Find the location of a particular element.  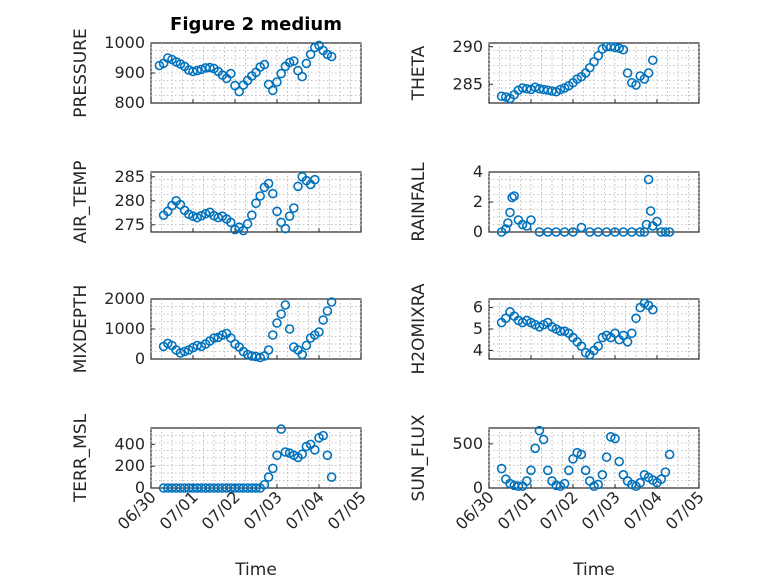

y-tick-label: 5 is located at coordinates (478, 328).